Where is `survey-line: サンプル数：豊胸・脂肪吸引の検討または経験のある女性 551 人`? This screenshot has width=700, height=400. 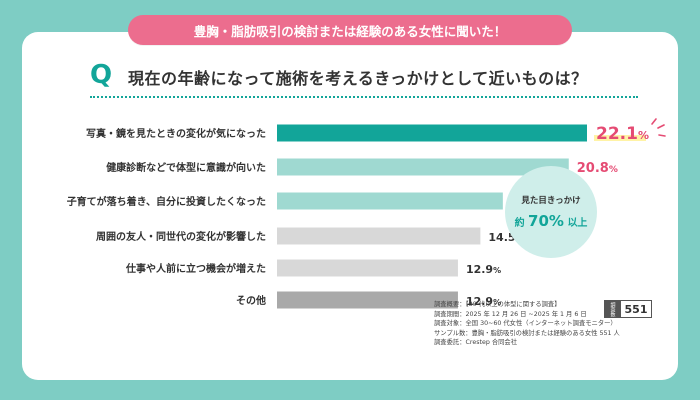
survey-line: サンプル数：豊胸・脂肪吸引の検討または経験のある女性 551 人 is located at coordinates (527, 333).